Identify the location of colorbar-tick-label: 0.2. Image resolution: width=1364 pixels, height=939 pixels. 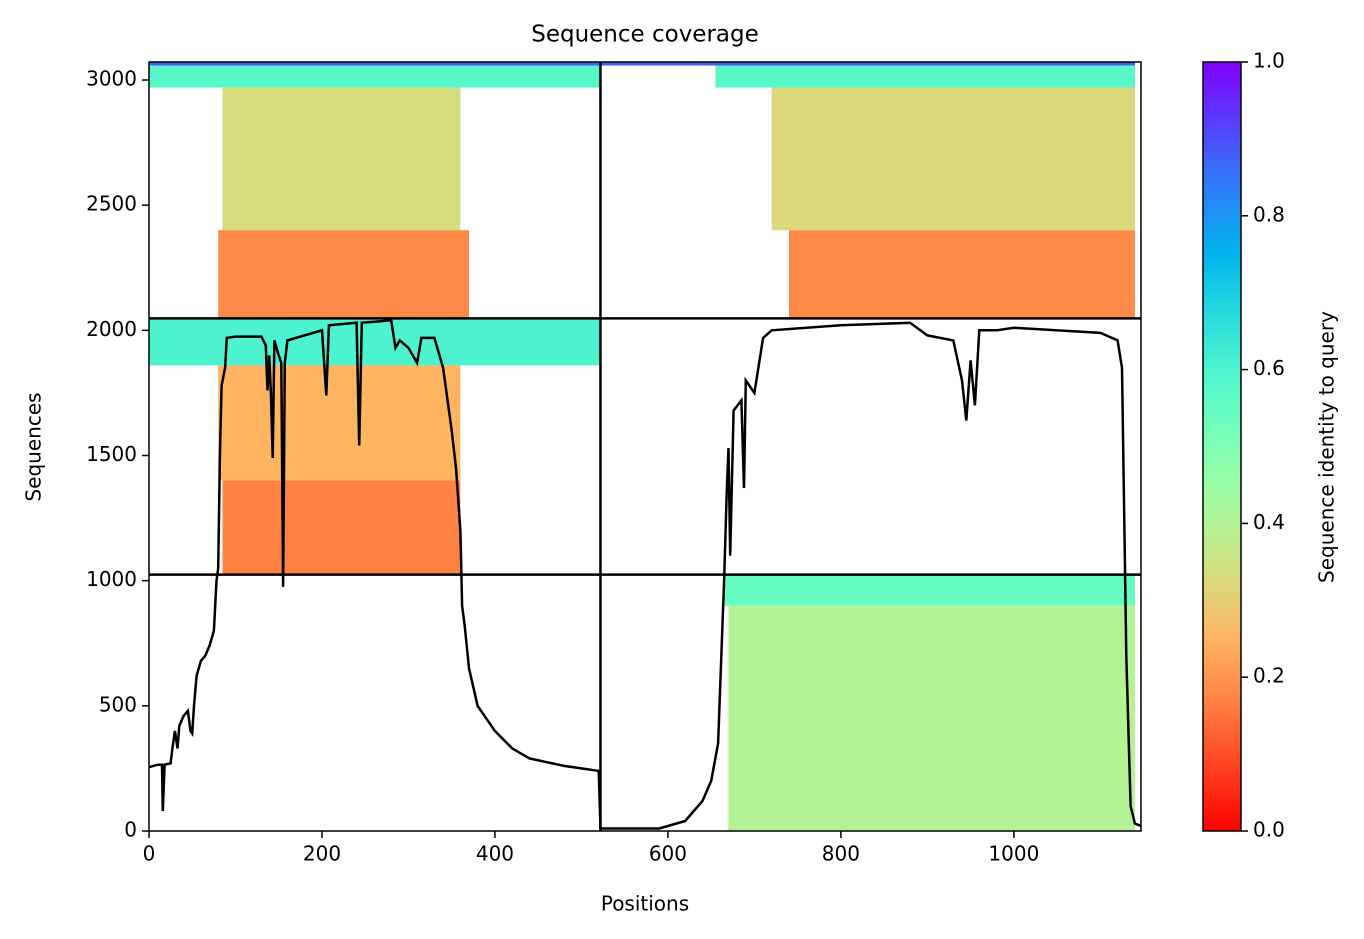
(1269, 676).